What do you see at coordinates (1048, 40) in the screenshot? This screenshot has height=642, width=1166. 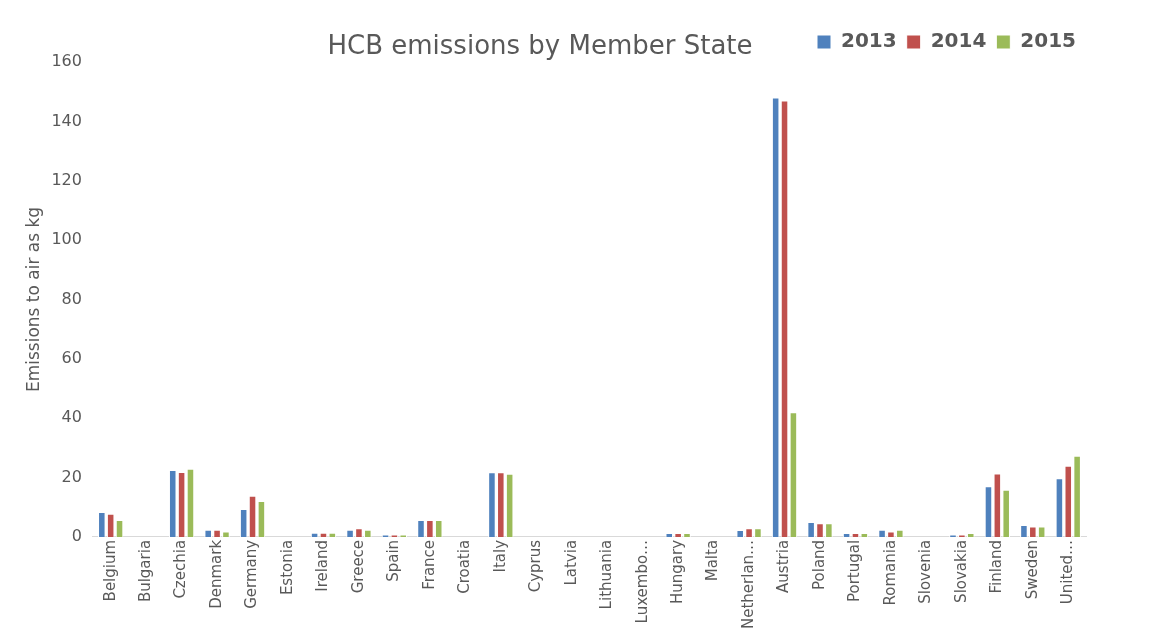 I see `legend-label: 2015` at bounding box center [1048, 40].